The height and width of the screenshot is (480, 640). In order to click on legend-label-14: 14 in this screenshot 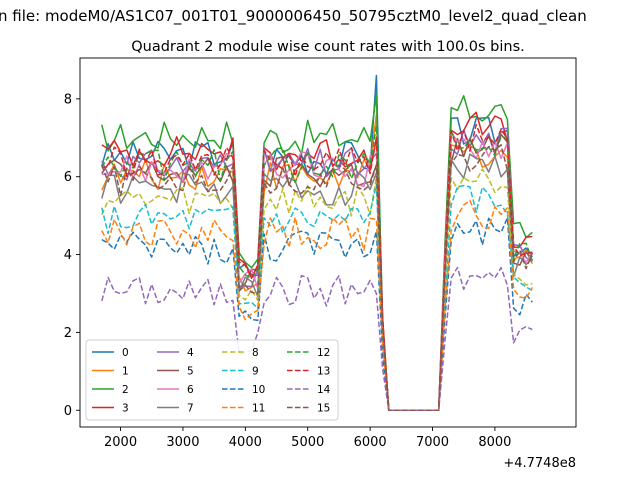, I will do `click(324, 390)`.